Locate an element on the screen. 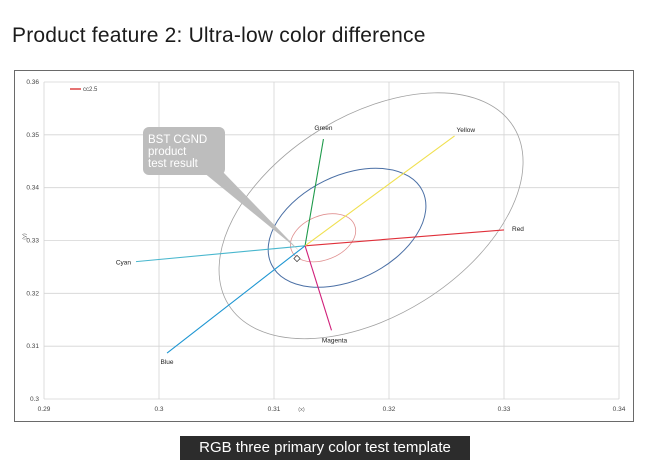 This screenshot has height=471, width=650. y-axis-label: (y) is located at coordinates (25, 236).